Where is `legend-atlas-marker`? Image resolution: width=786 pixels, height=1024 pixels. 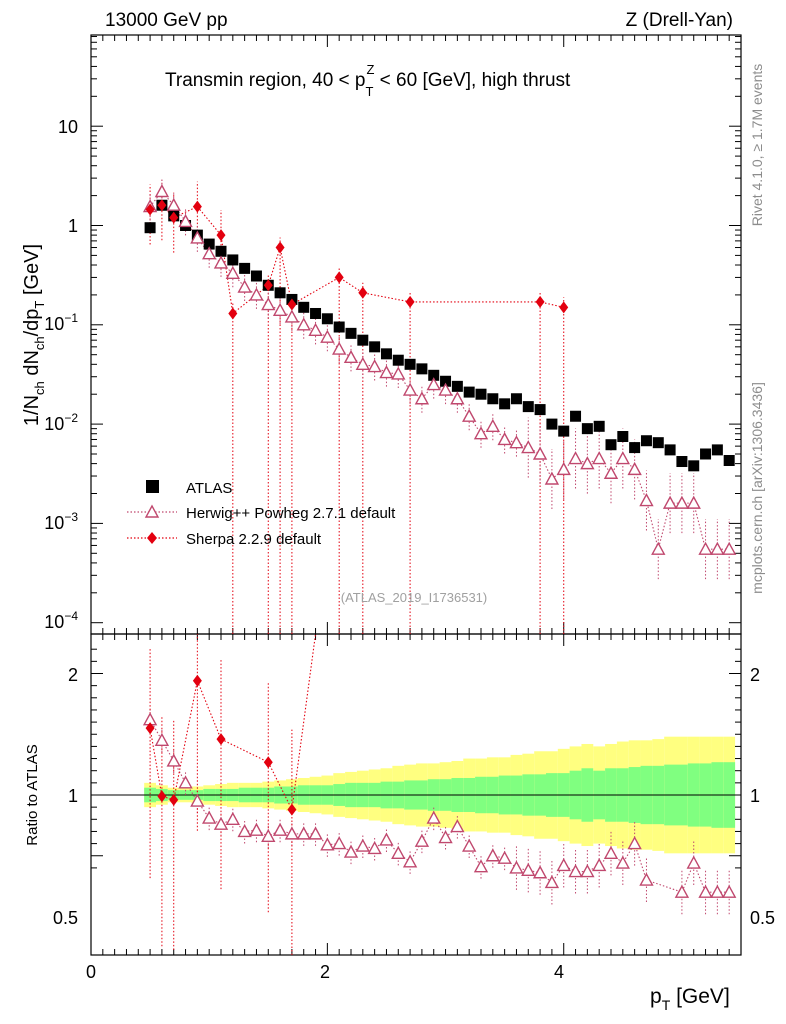
legend-atlas-marker is located at coordinates (152, 486).